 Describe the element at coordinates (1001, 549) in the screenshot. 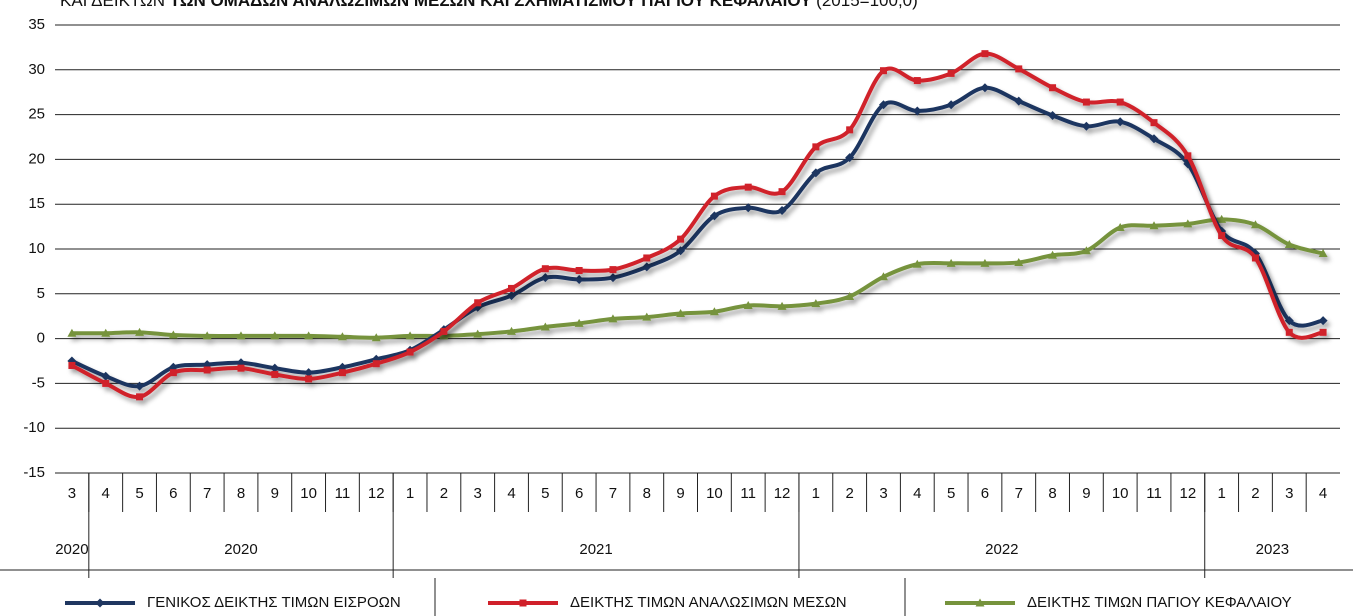

I see `year-label: 2022` at that location.